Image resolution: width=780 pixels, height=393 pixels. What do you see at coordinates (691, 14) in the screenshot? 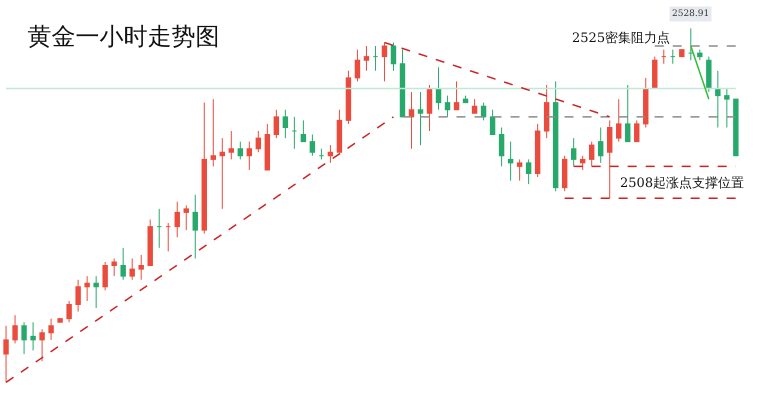
I see `text: 2528.91` at bounding box center [691, 14].